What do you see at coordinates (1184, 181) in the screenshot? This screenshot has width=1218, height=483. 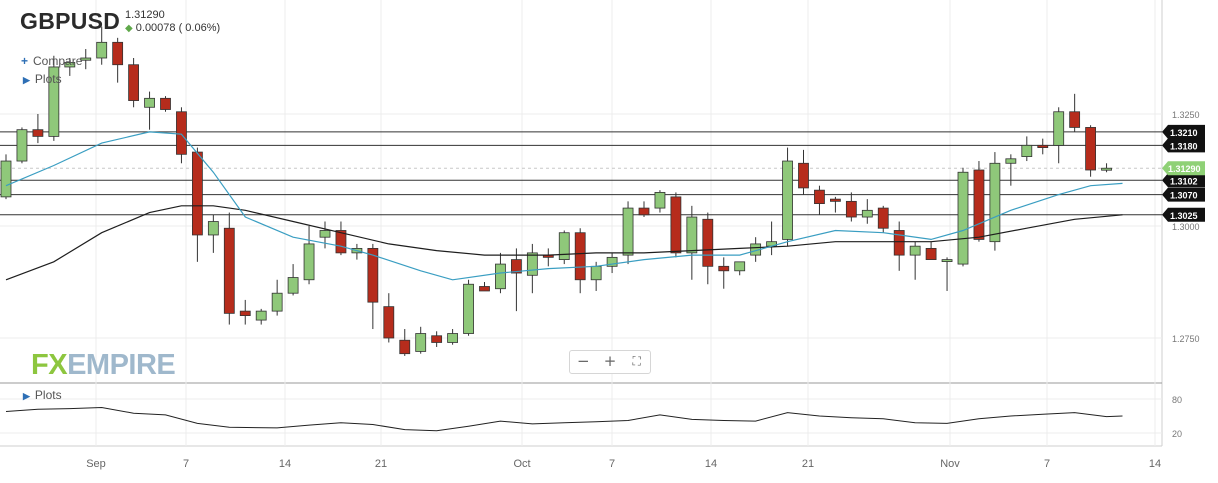 I see `level-label: 1.3102` at bounding box center [1184, 181].